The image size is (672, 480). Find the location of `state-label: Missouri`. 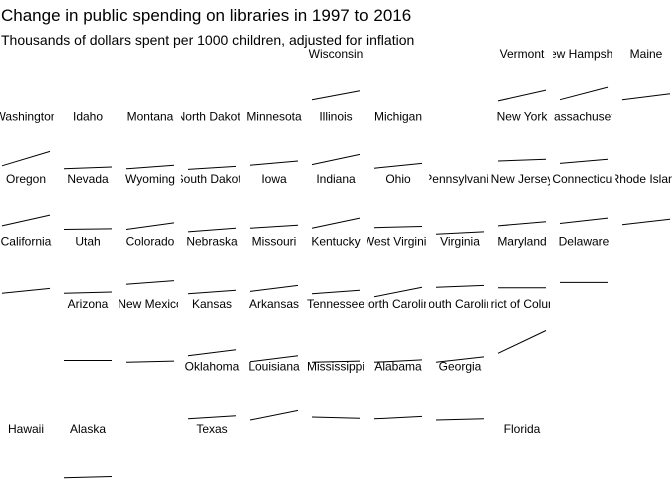

state-label: Missouri is located at coordinates (274, 242).